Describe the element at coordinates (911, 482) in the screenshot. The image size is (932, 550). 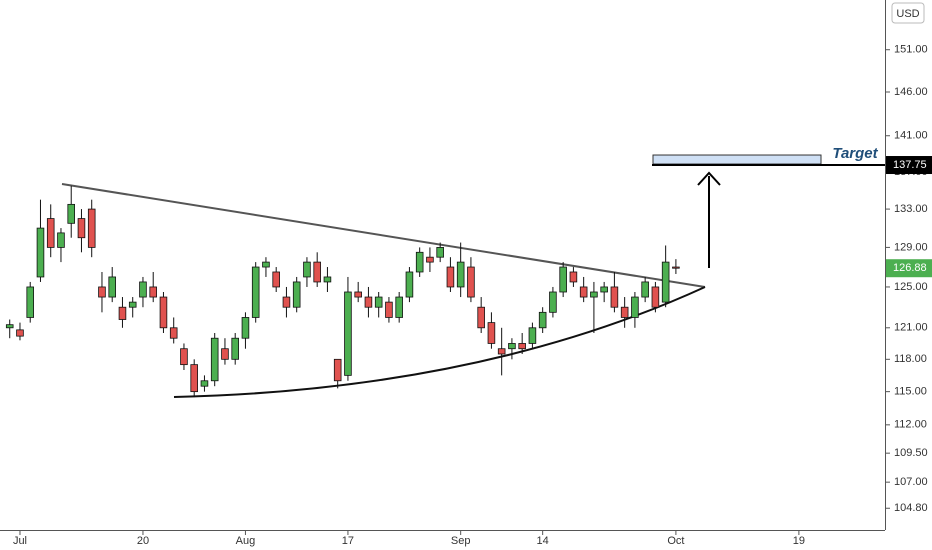
I see `y-tick-label: 107.00` at that location.